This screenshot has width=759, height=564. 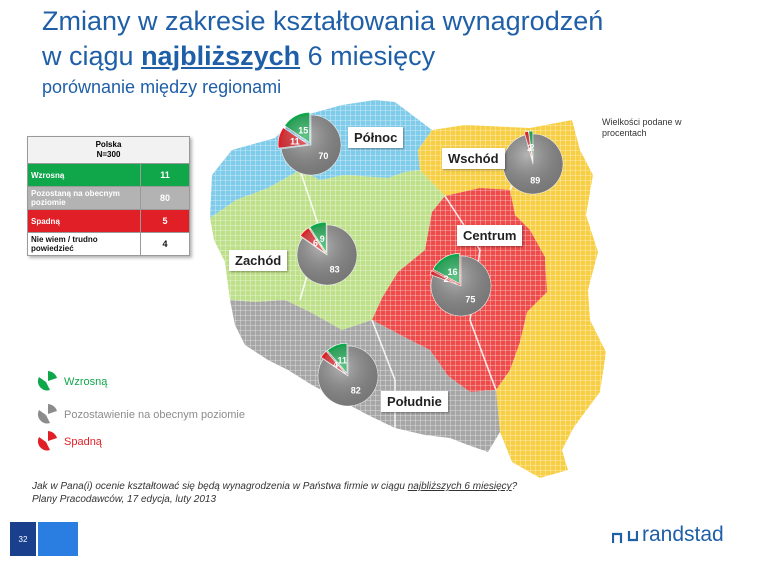 What do you see at coordinates (108, 144) in the screenshot?
I see `summary-header-country: Polska` at bounding box center [108, 144].